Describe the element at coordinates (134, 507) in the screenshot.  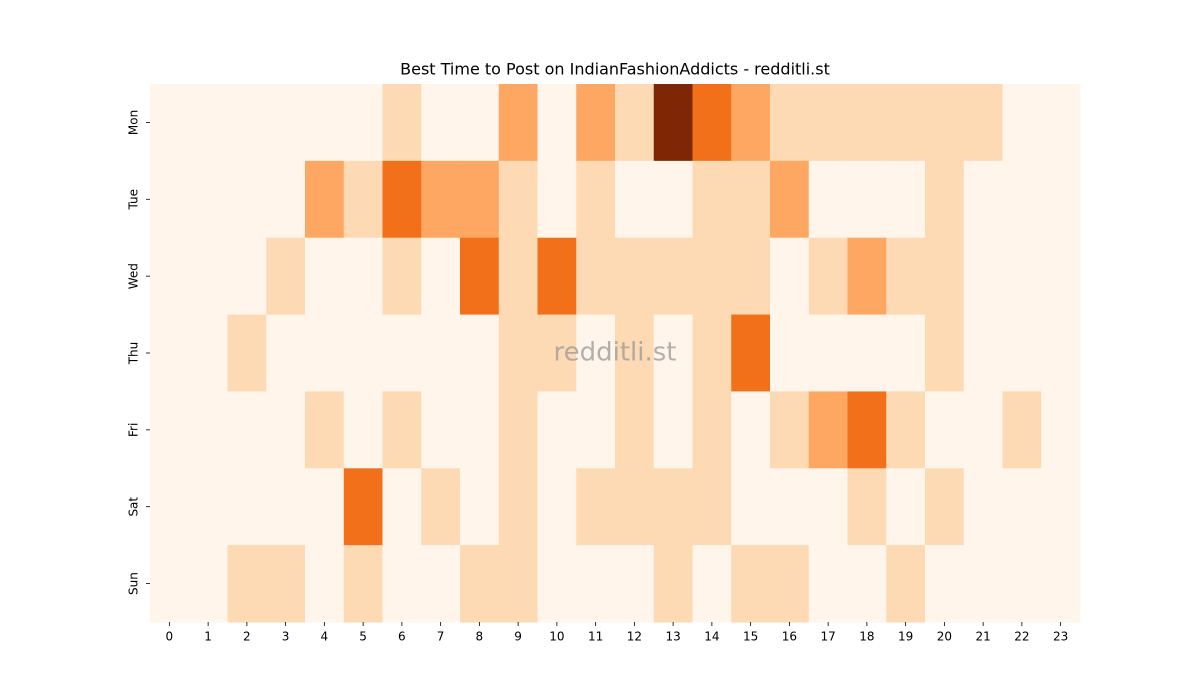
I see `y-tick-label: Sat` at that location.